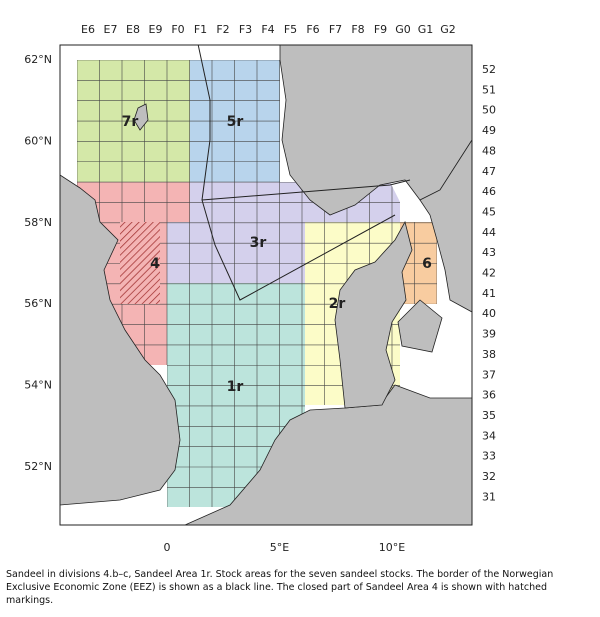 The width and height of the screenshot is (600, 617). What do you see at coordinates (445, 226) in the screenshot?
I see `sweden` at bounding box center [445, 226].